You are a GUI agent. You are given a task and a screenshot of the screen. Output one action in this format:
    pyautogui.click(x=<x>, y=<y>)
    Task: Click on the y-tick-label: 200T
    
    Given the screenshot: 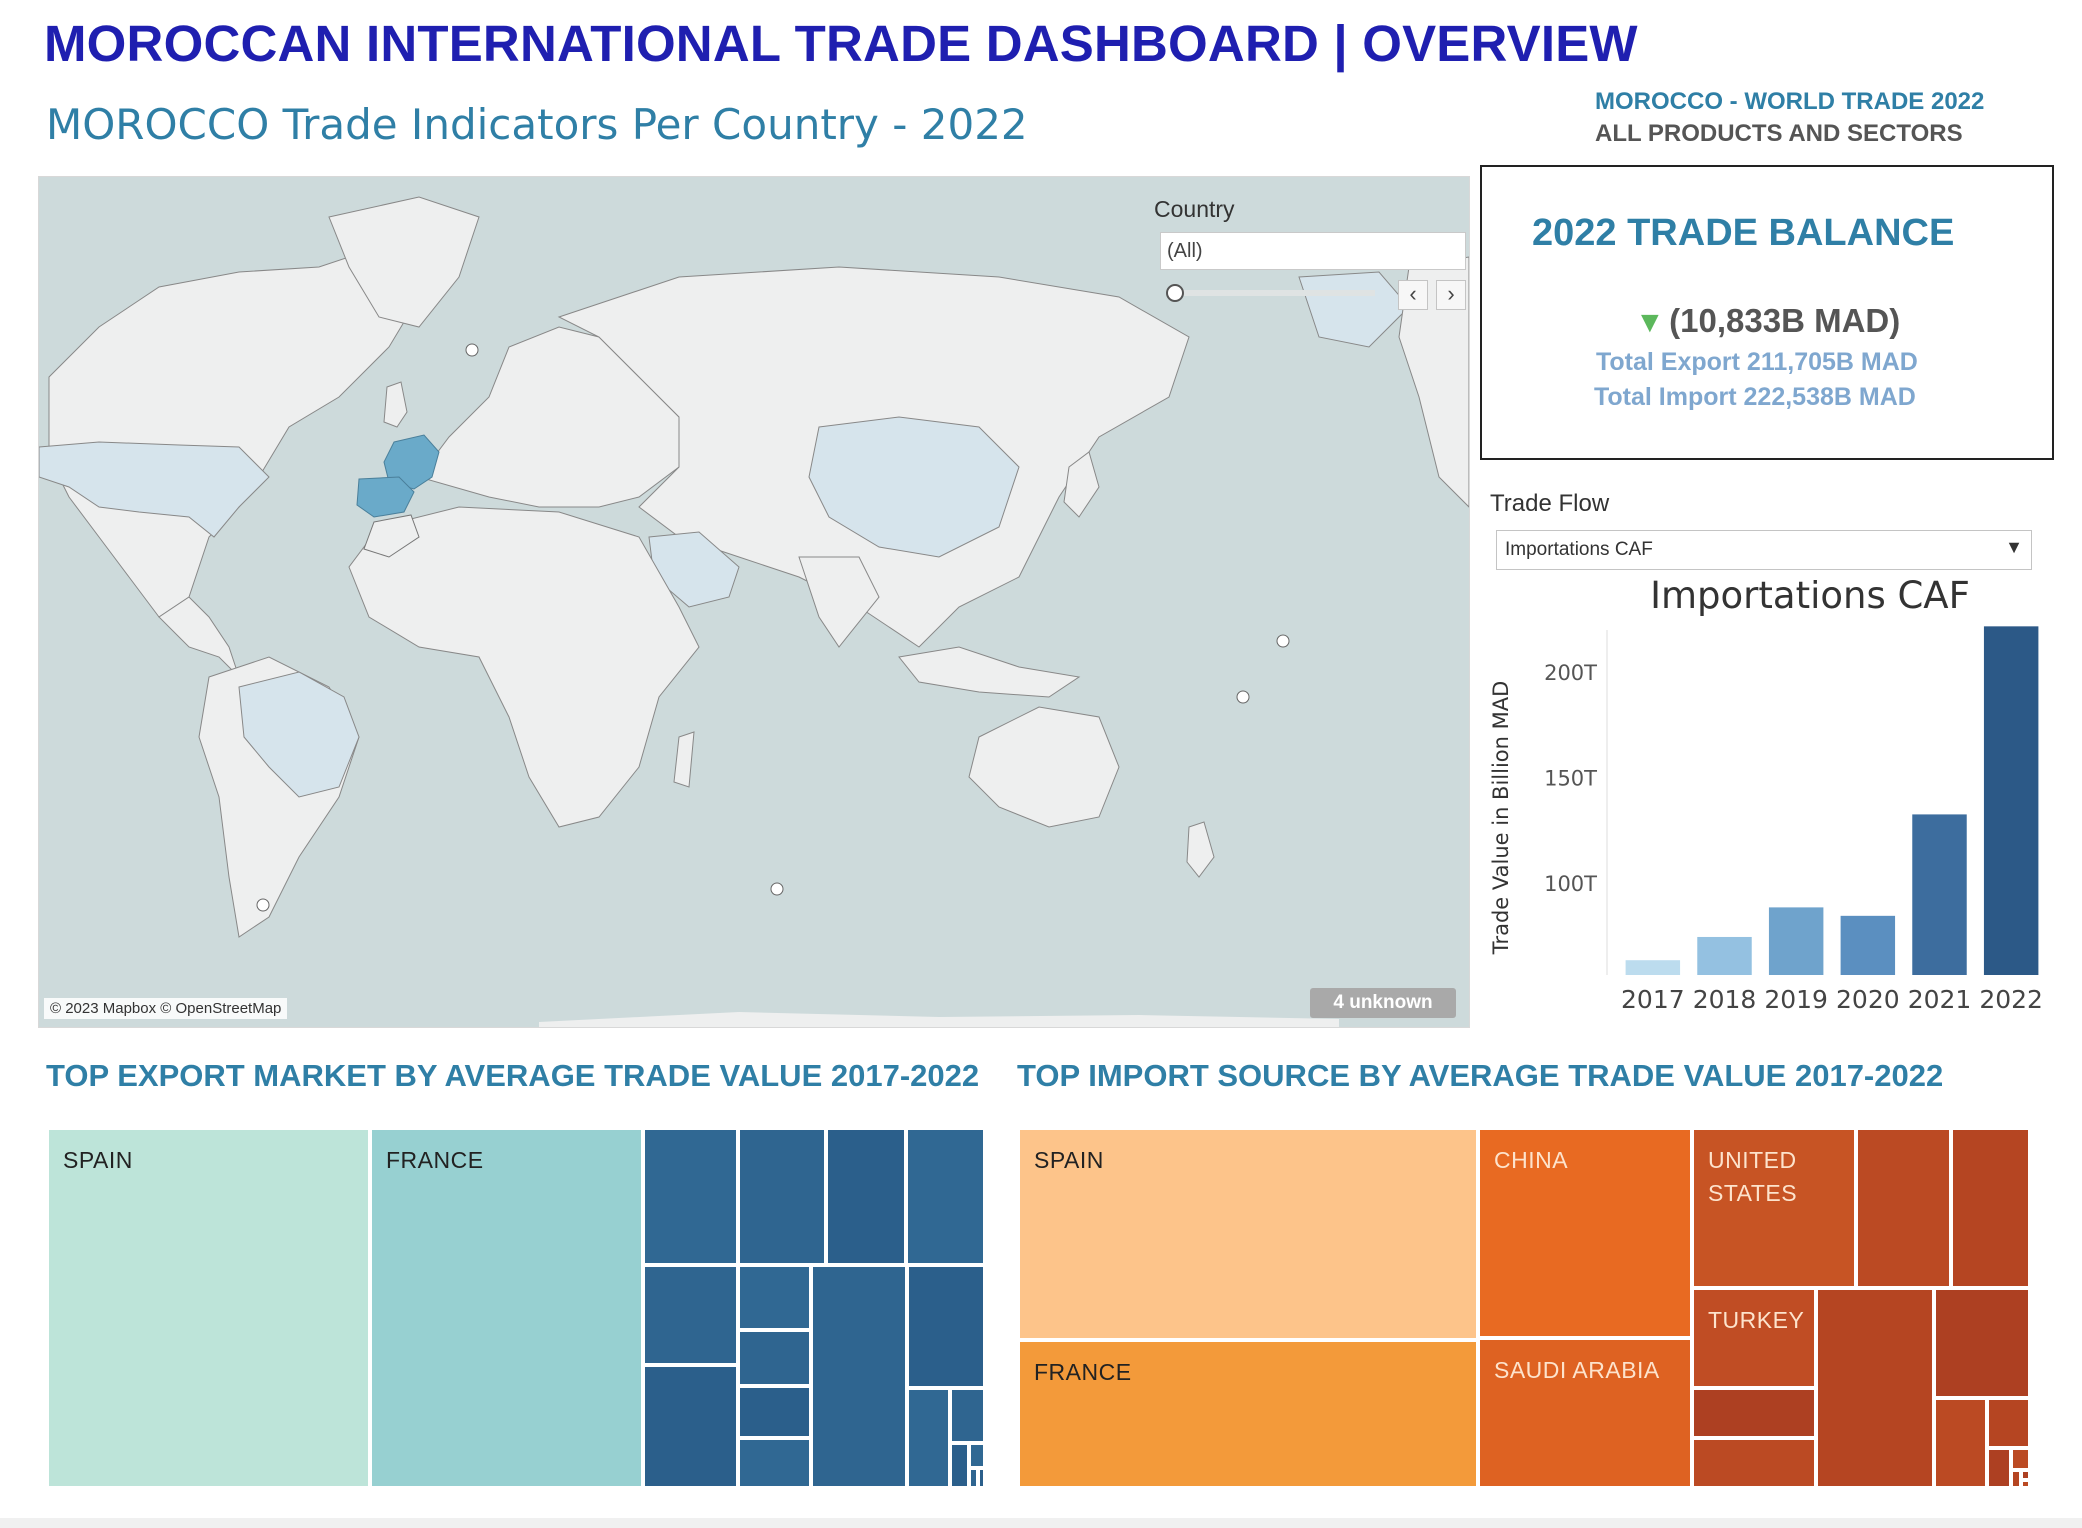 What is the action you would take?
    pyautogui.click(x=1570, y=673)
    